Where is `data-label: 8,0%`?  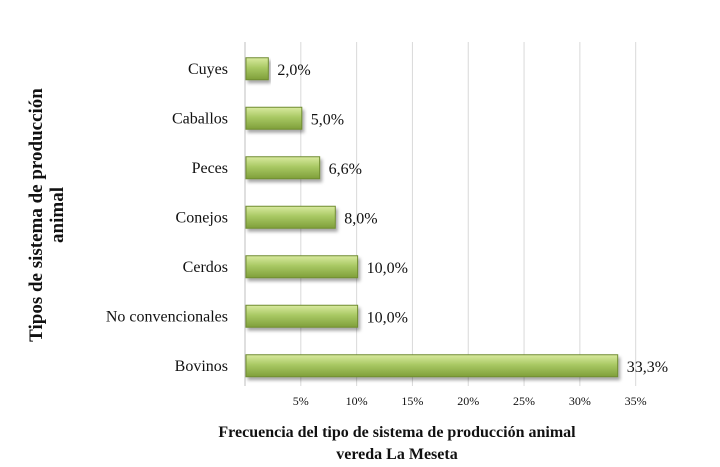 data-label: 8,0% is located at coordinates (360, 218).